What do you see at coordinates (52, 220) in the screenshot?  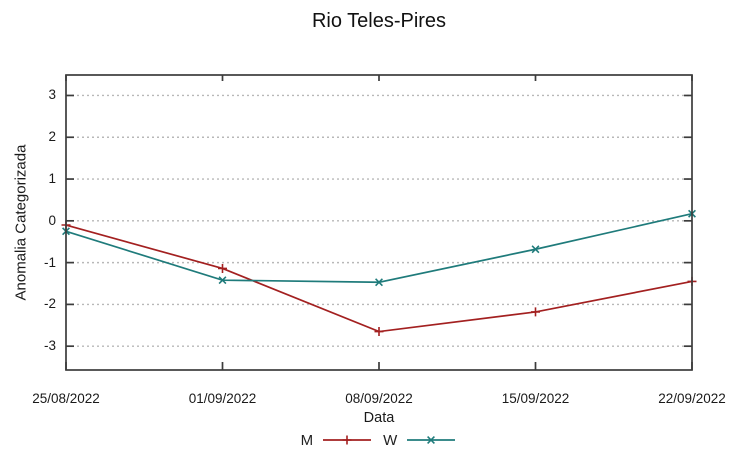 I see `y-tick-label: 0` at bounding box center [52, 220].